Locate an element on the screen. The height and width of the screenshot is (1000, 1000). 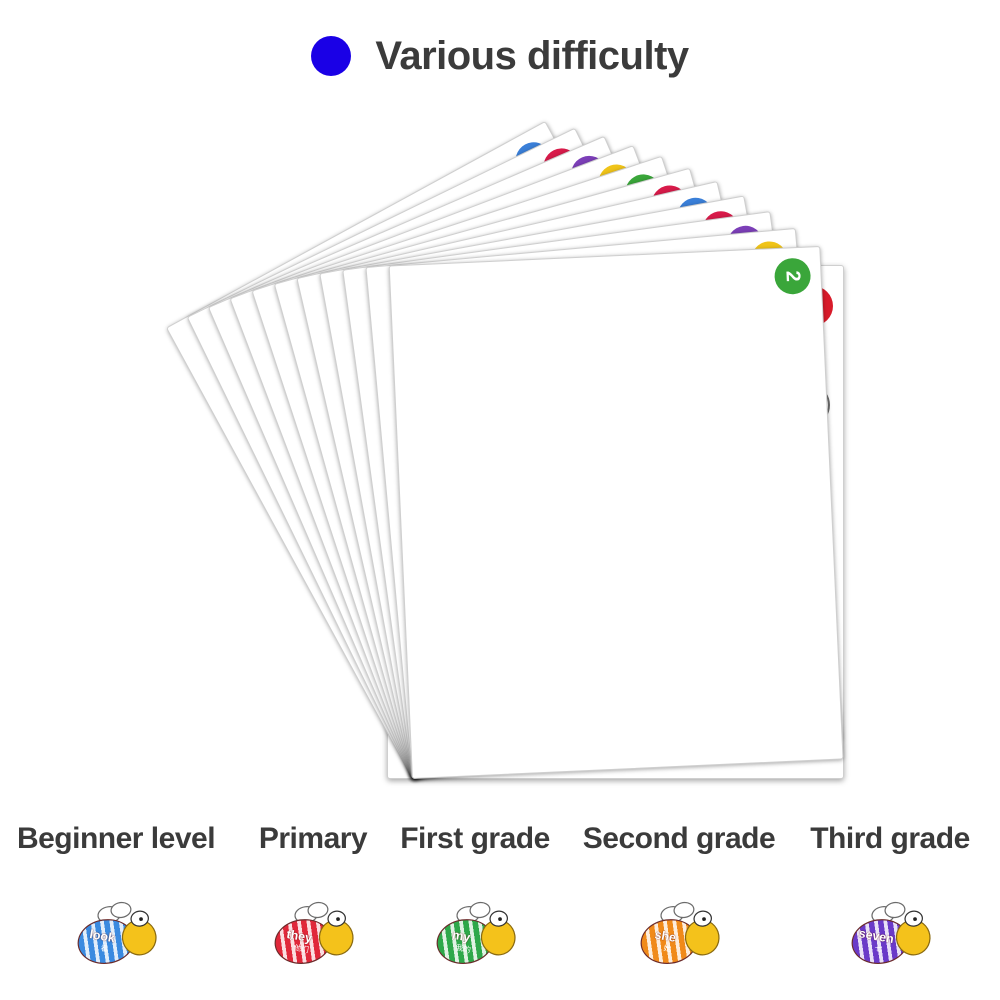
header: Various difficulty is located at coordinates (500, 56).